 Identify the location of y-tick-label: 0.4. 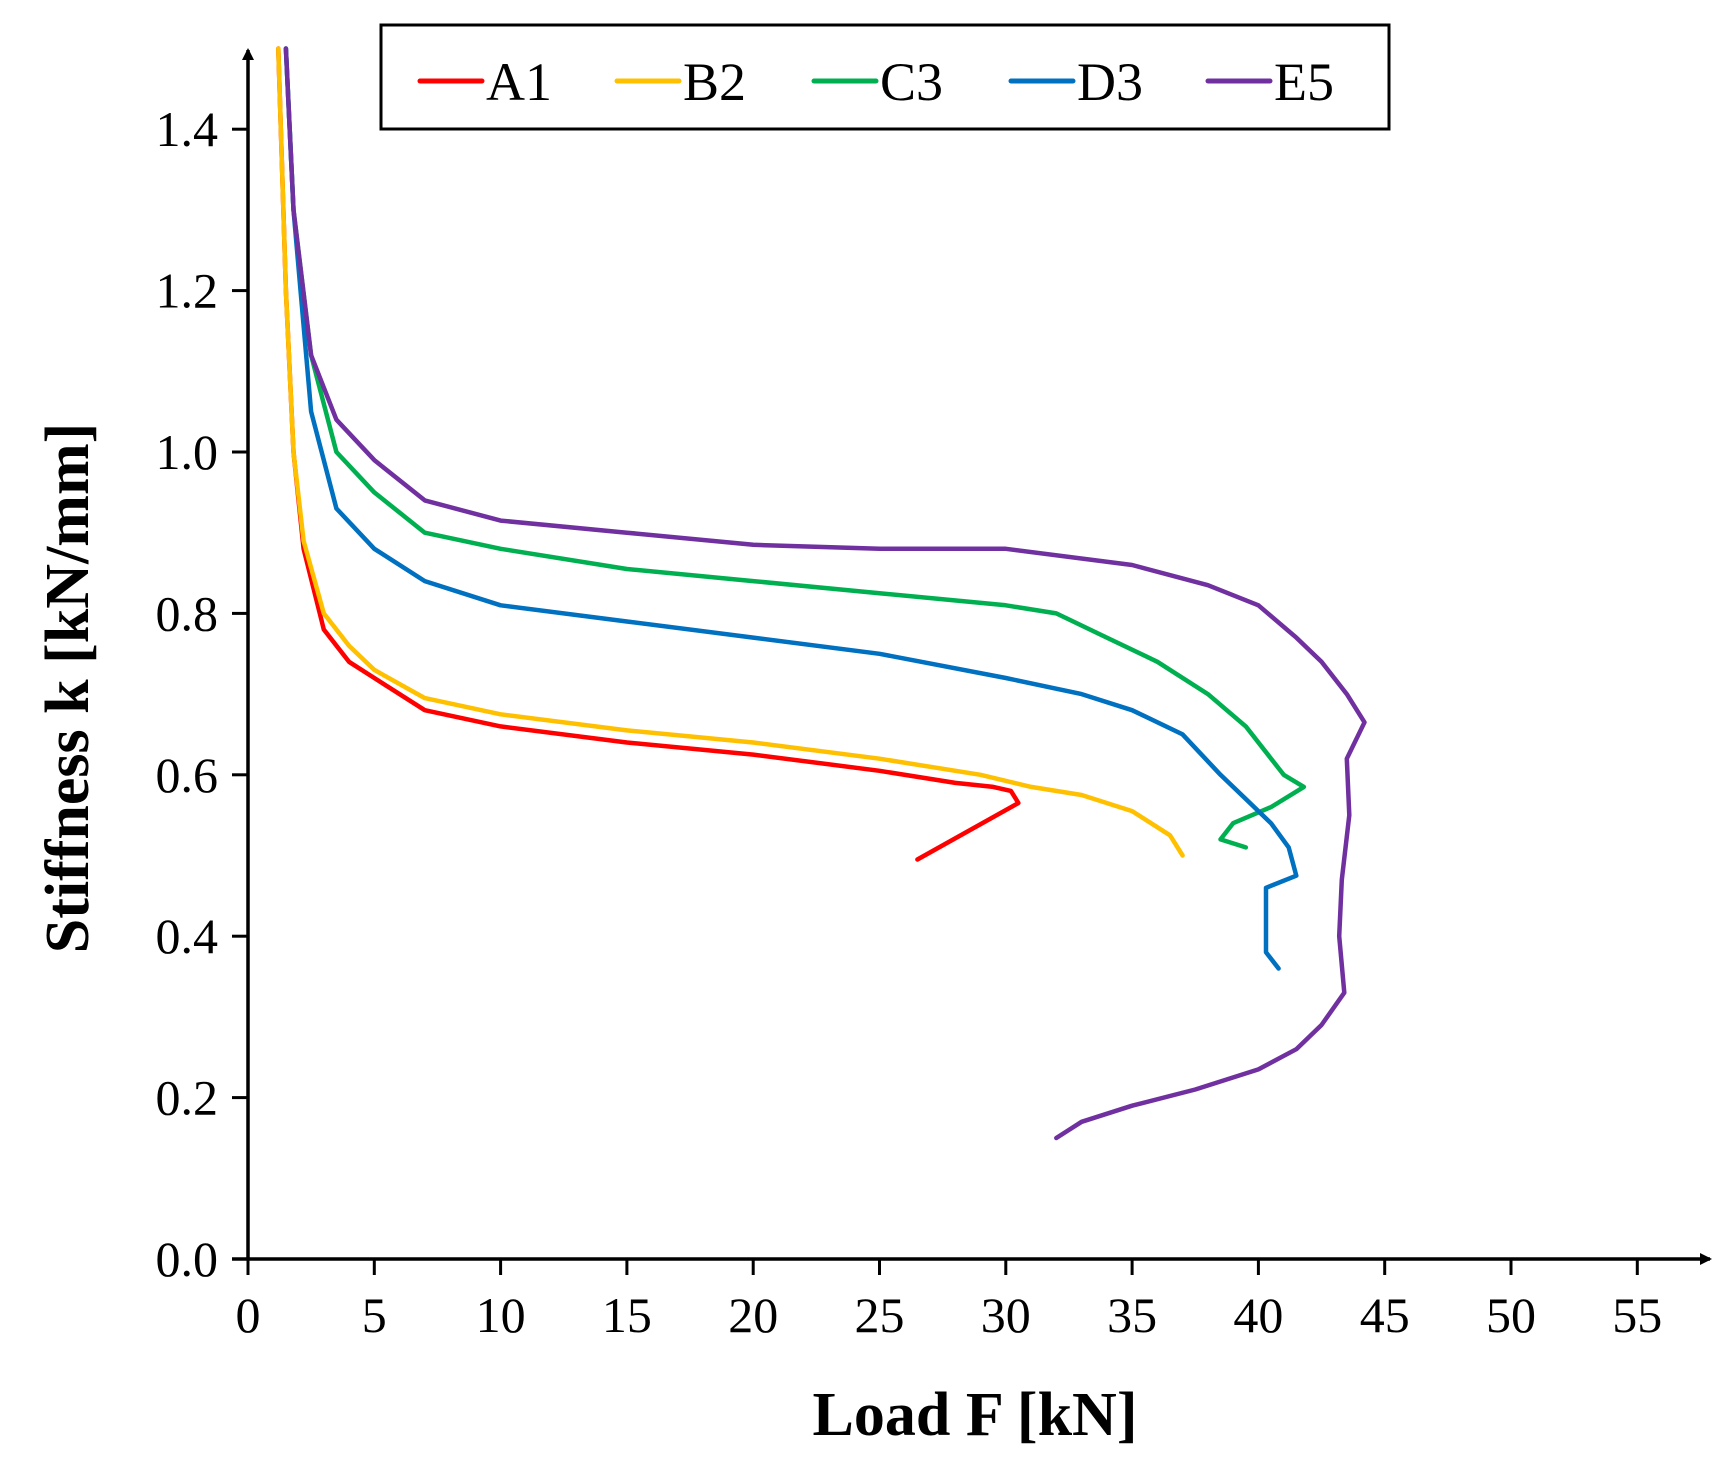
(187, 936).